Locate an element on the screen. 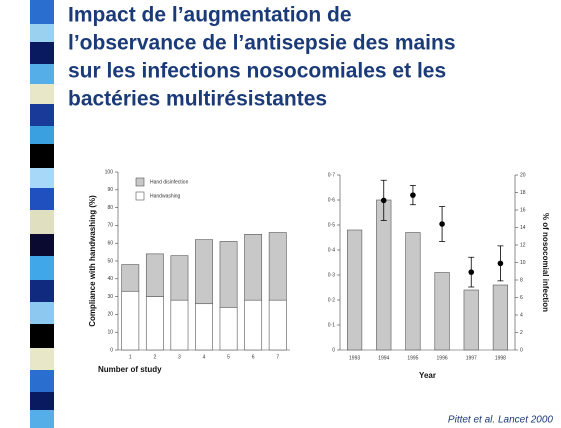 The image size is (561, 428). x-axis-label: Year is located at coordinates (427, 375).